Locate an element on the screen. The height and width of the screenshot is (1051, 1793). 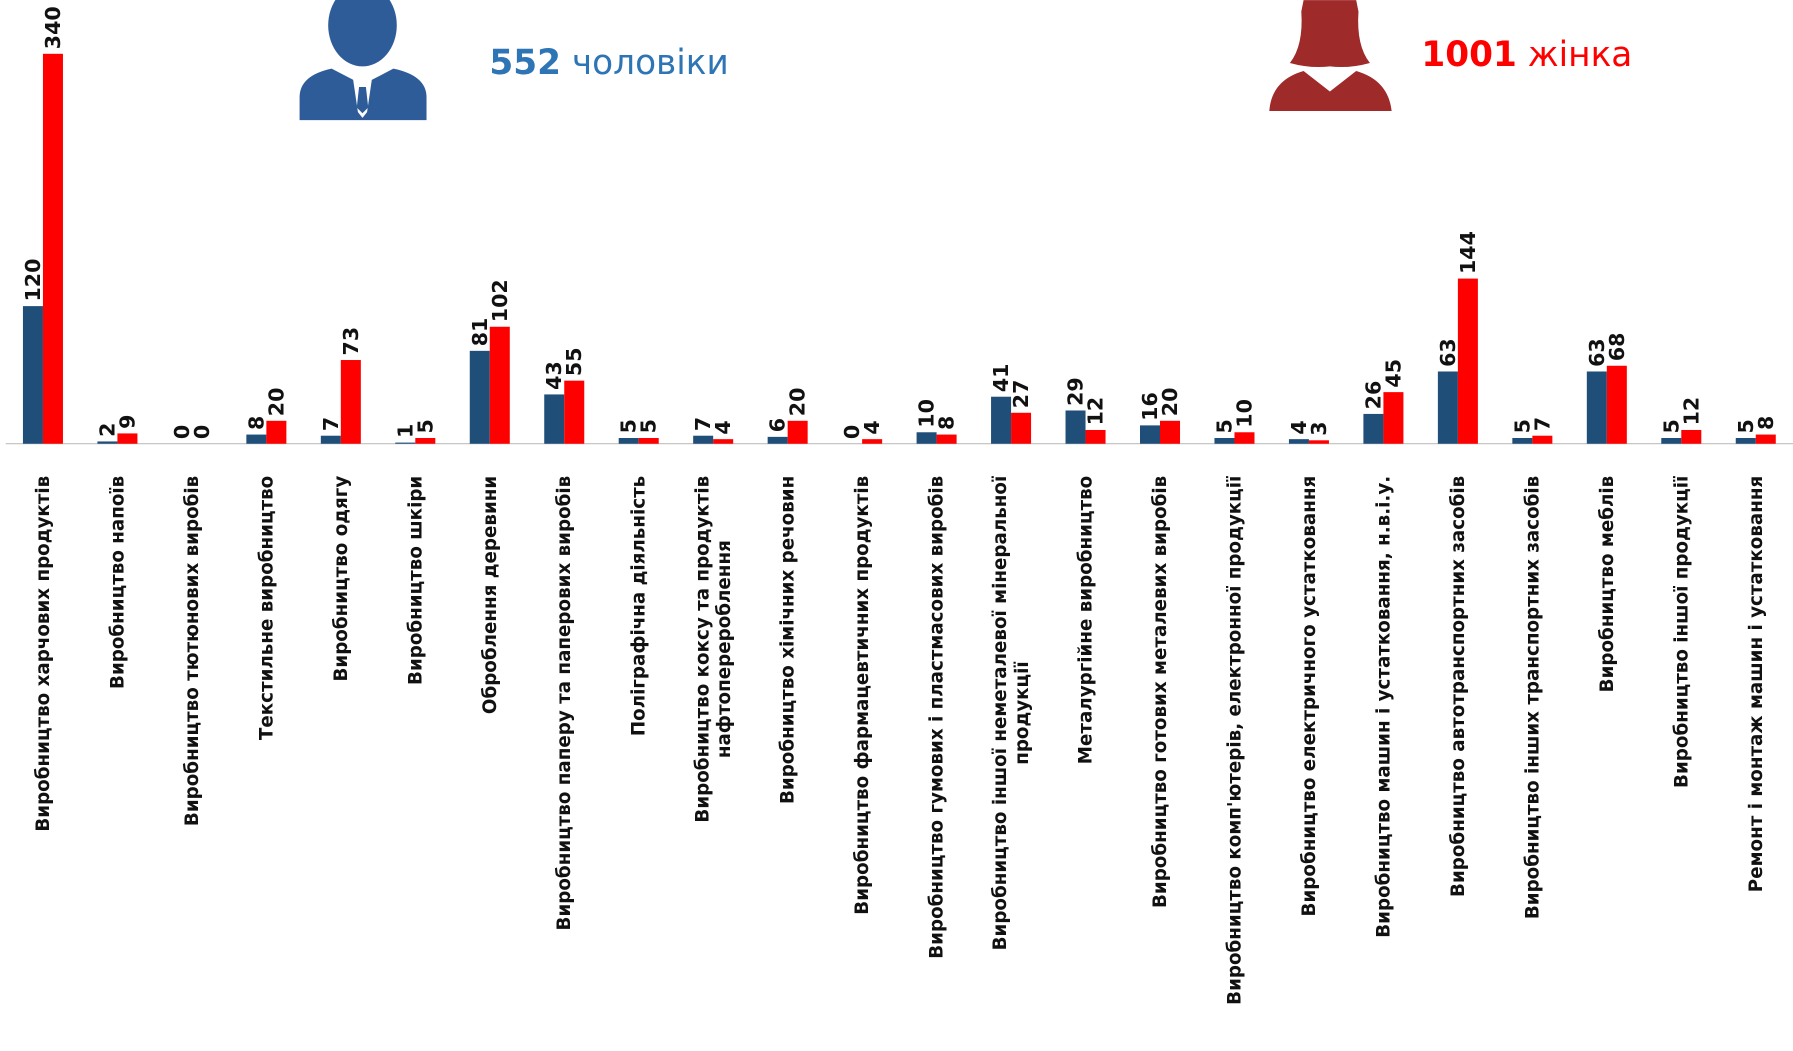
x-tick-label-group: Металургійне виробництво is located at coordinates (1085, 620).